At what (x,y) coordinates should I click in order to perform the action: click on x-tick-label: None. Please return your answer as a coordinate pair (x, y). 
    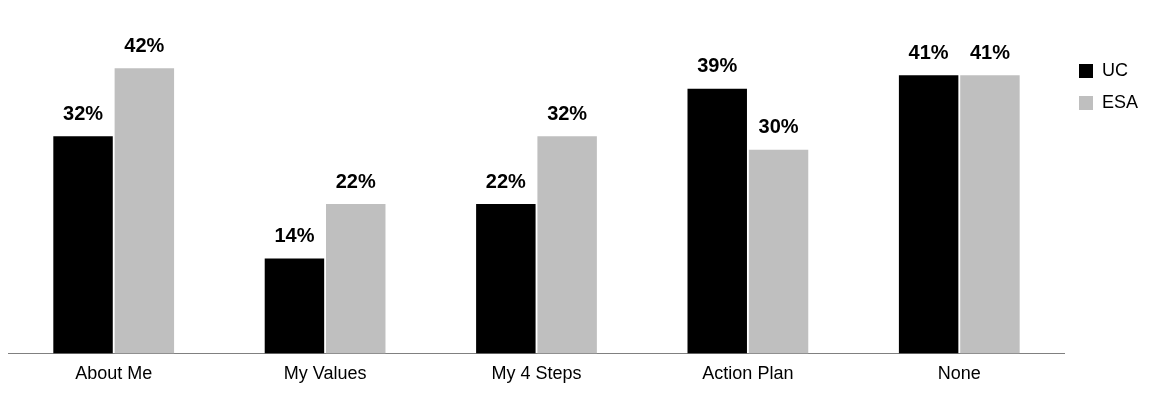
    Looking at the image, I should click on (959, 373).